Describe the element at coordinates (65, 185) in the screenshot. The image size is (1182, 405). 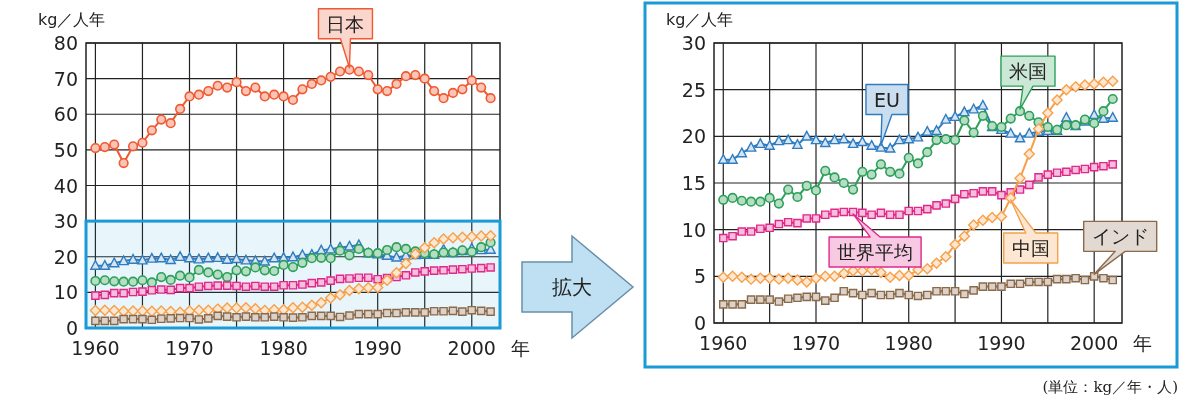
I see `ytick: 40` at that location.